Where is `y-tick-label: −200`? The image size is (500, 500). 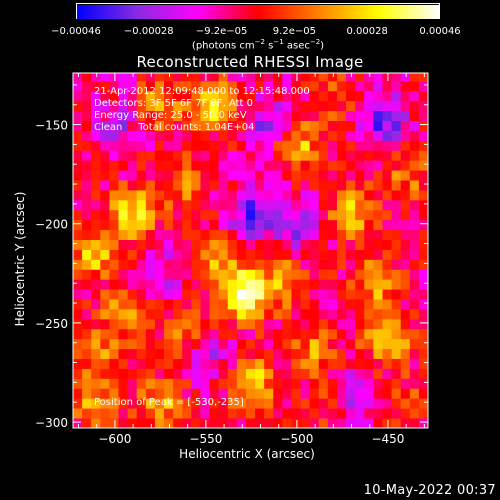
y-tick-label: −200 is located at coordinates (51, 225).